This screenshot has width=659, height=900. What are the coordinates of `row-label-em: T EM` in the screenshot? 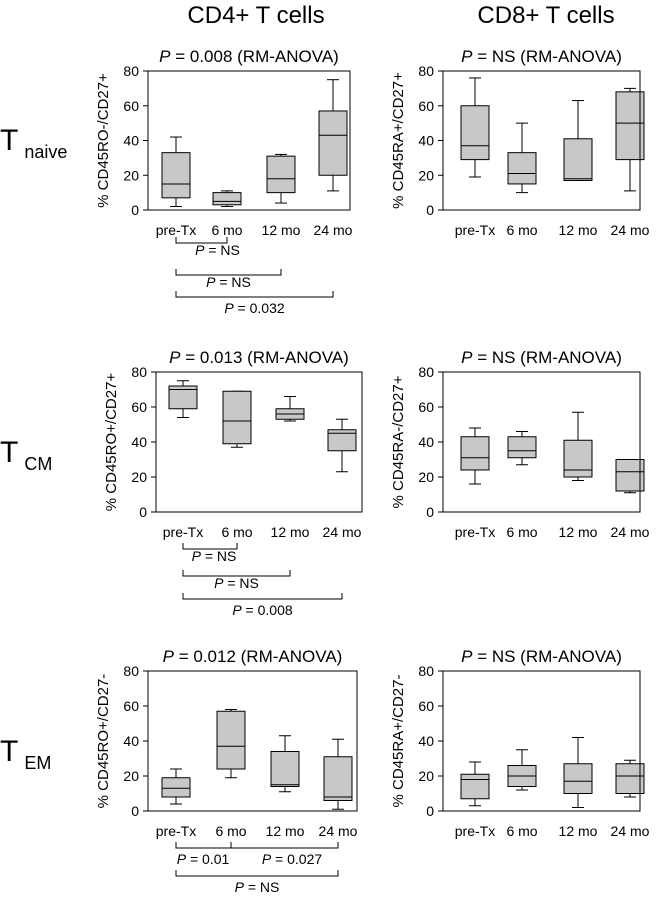 It's located at (25, 754).